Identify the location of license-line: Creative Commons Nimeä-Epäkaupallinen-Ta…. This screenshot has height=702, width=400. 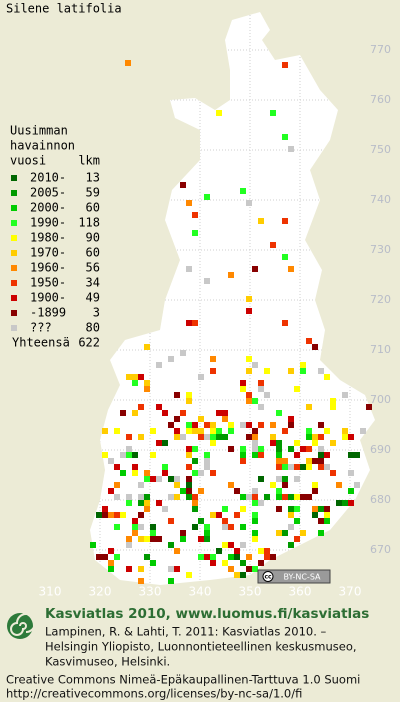
(183, 680).